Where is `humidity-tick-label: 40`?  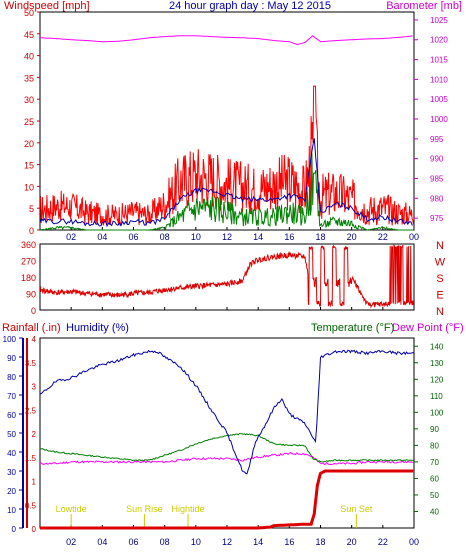
humidity-tick-label: 40 is located at coordinates (11, 453).